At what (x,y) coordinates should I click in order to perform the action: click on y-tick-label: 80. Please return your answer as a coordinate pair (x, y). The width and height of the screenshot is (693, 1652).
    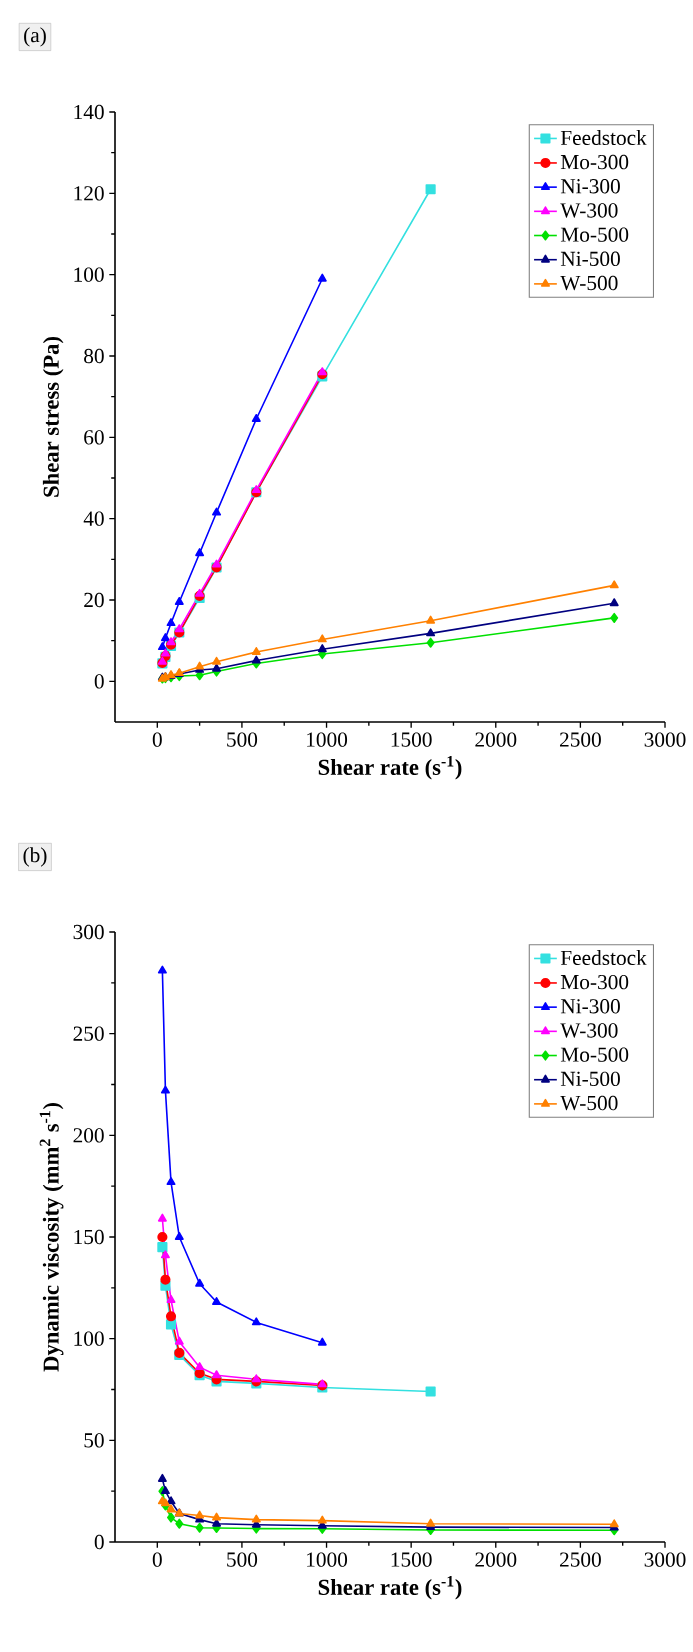
    Looking at the image, I should click on (94, 356).